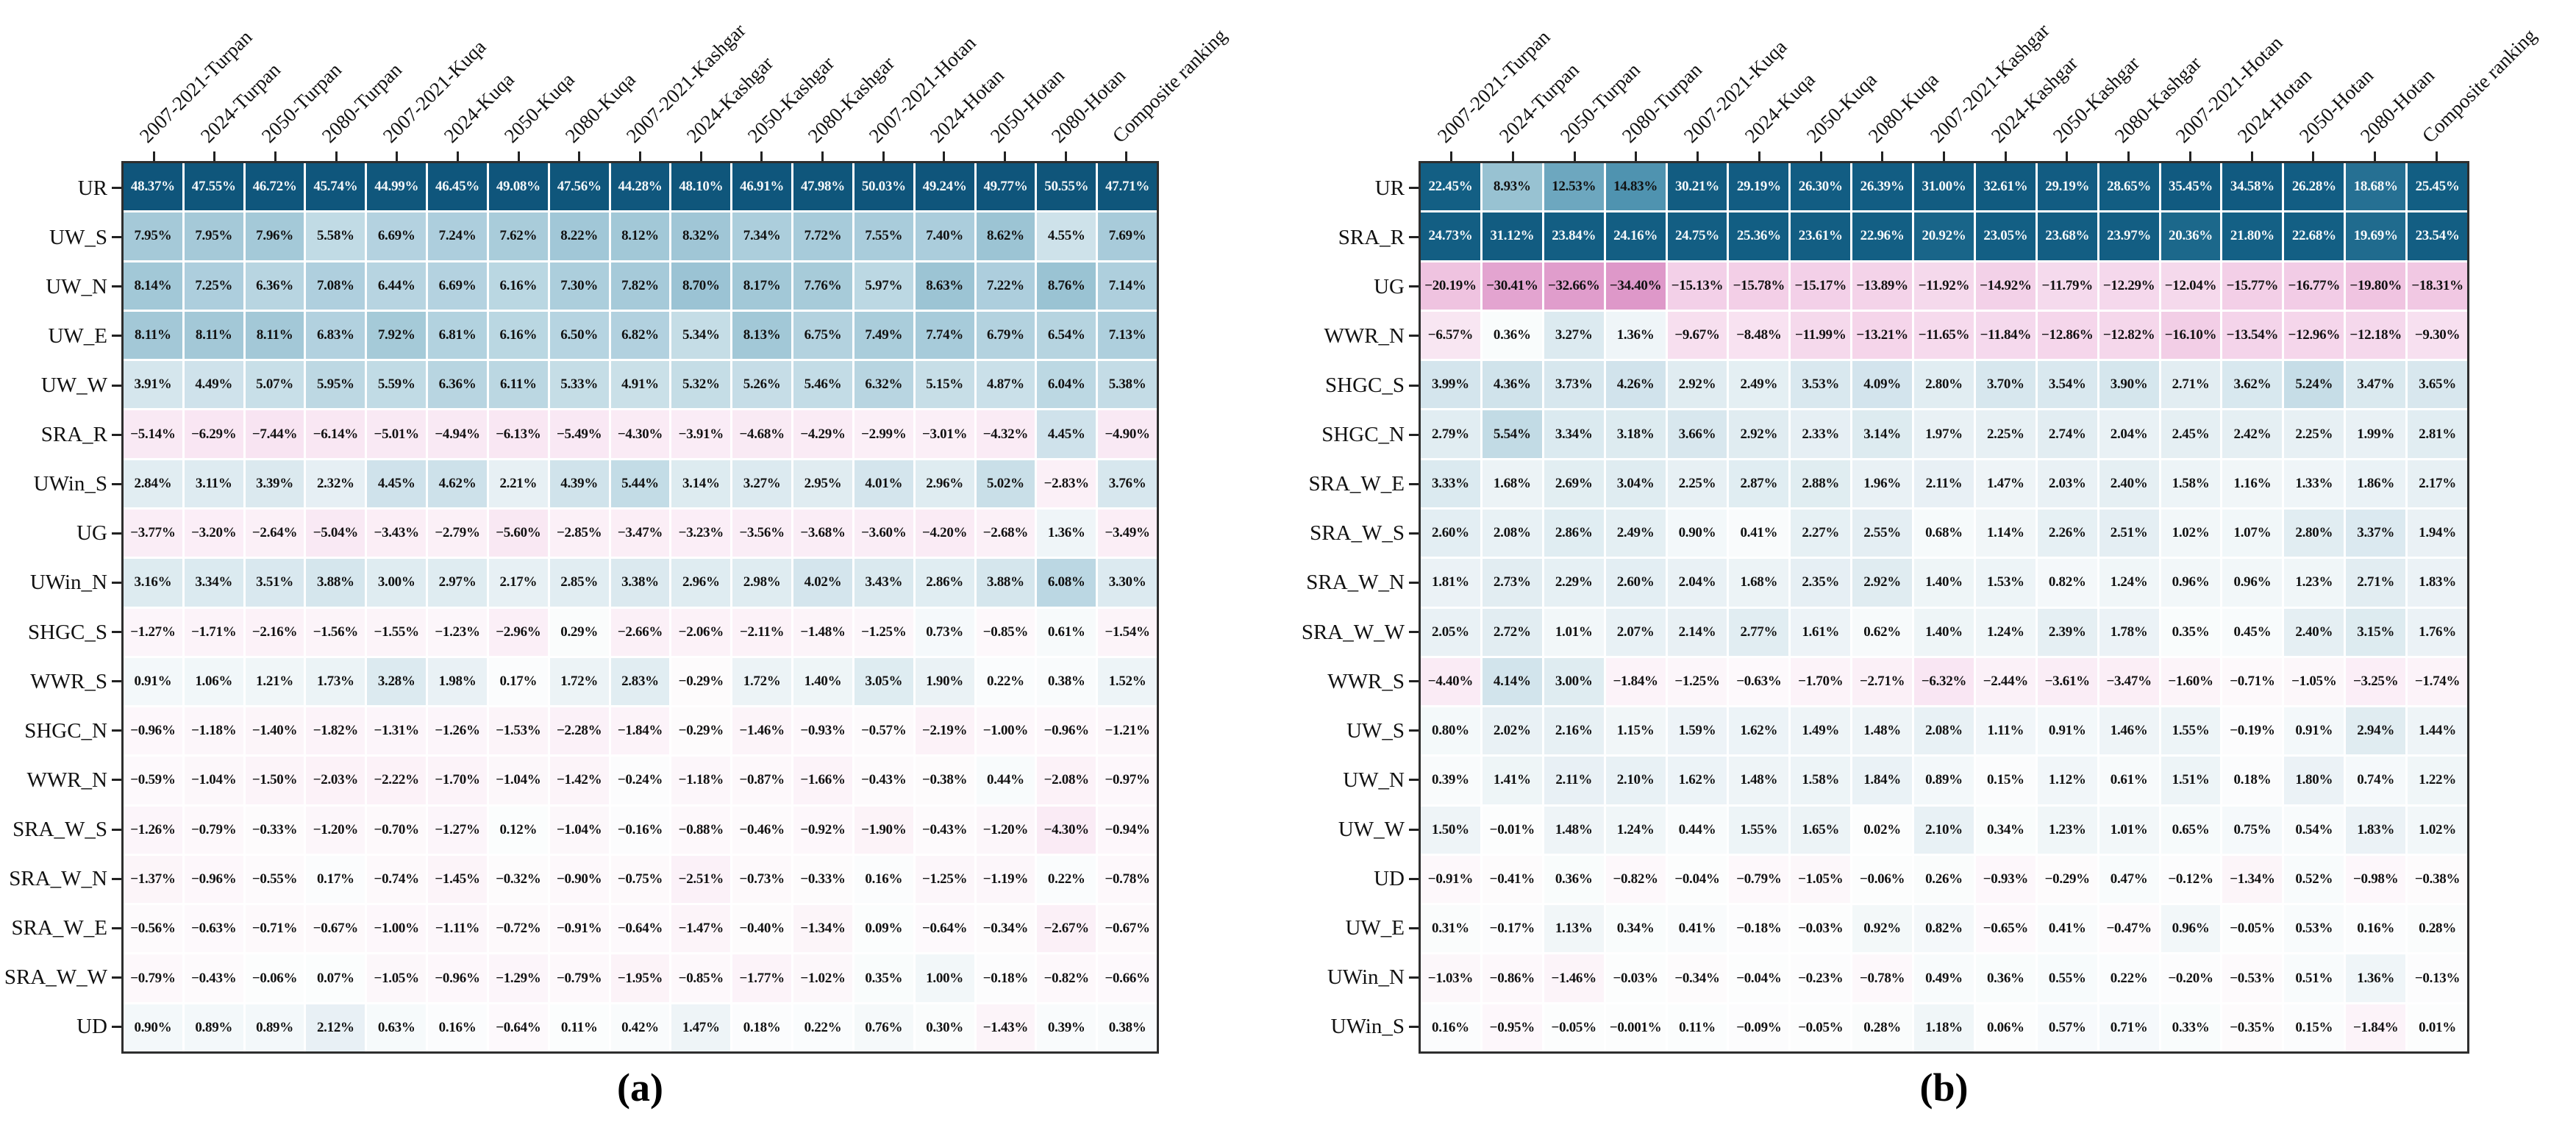 The image size is (2576, 1136). Describe the element at coordinates (1697, 731) in the screenshot. I see `heatmap-cell: 1.59%` at that location.